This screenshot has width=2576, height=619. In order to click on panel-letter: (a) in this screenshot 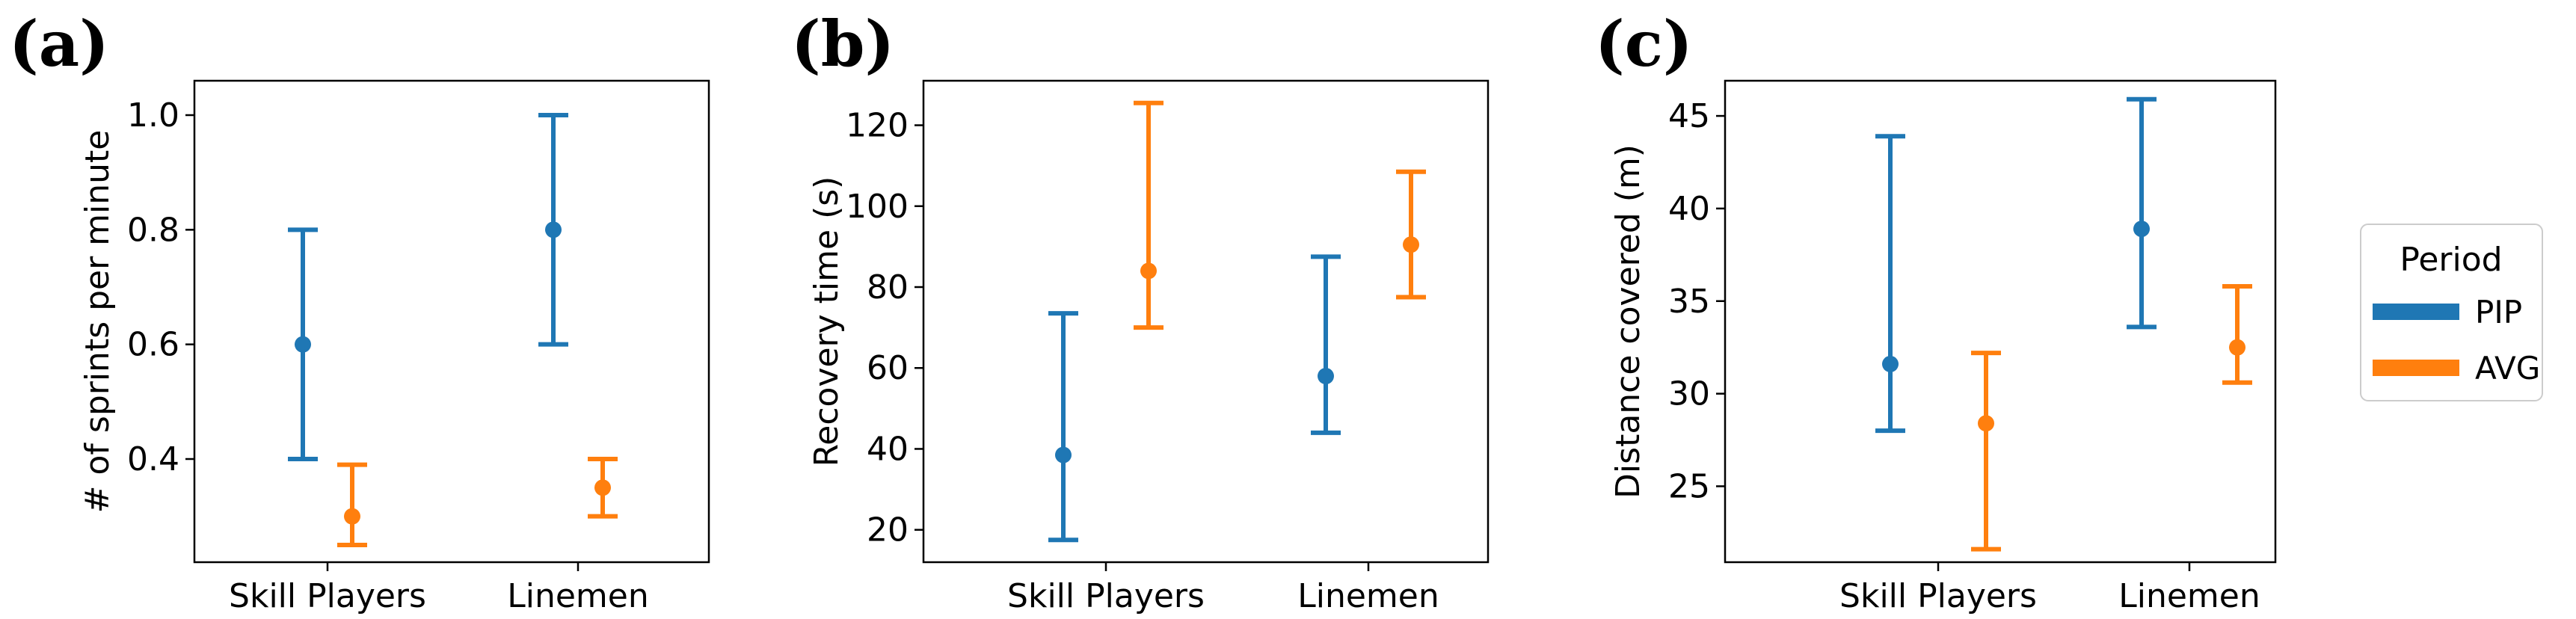, I will do `click(59, 44)`.